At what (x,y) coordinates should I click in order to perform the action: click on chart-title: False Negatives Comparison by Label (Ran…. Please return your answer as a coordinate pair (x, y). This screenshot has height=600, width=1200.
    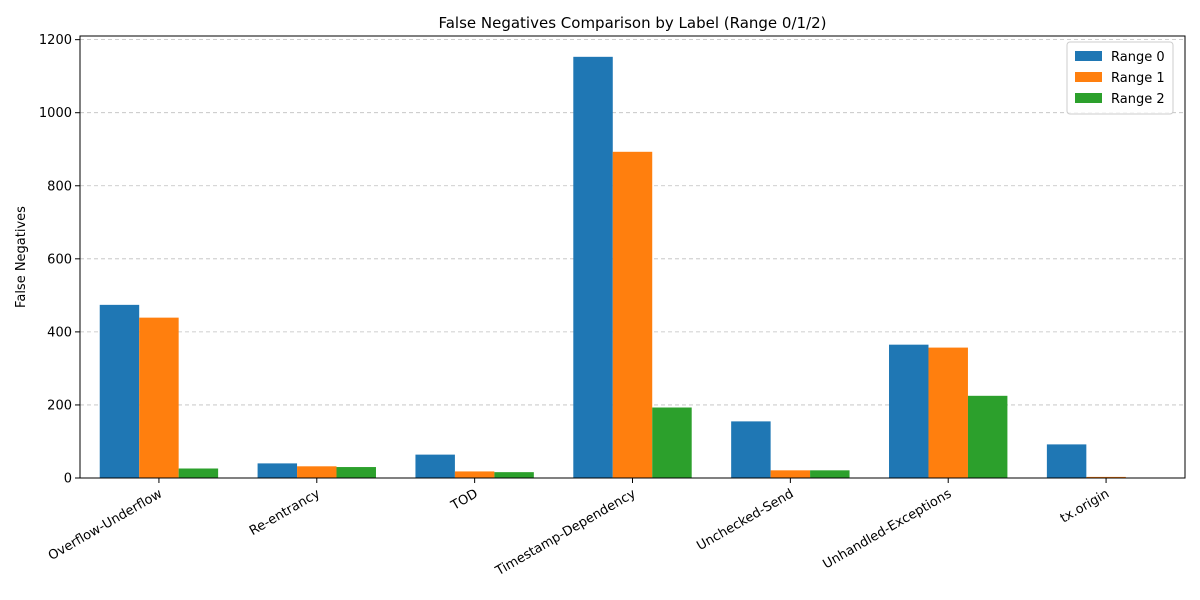
    Looking at the image, I should click on (632, 23).